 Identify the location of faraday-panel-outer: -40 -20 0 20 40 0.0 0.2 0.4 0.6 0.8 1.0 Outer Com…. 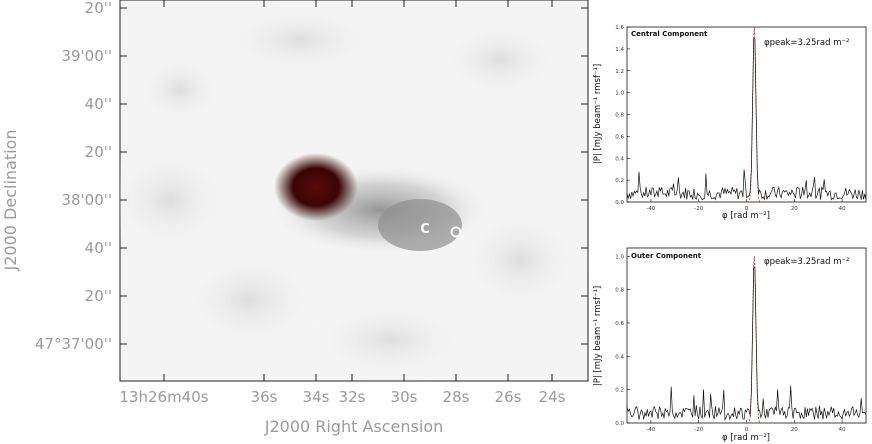
(730, 345).